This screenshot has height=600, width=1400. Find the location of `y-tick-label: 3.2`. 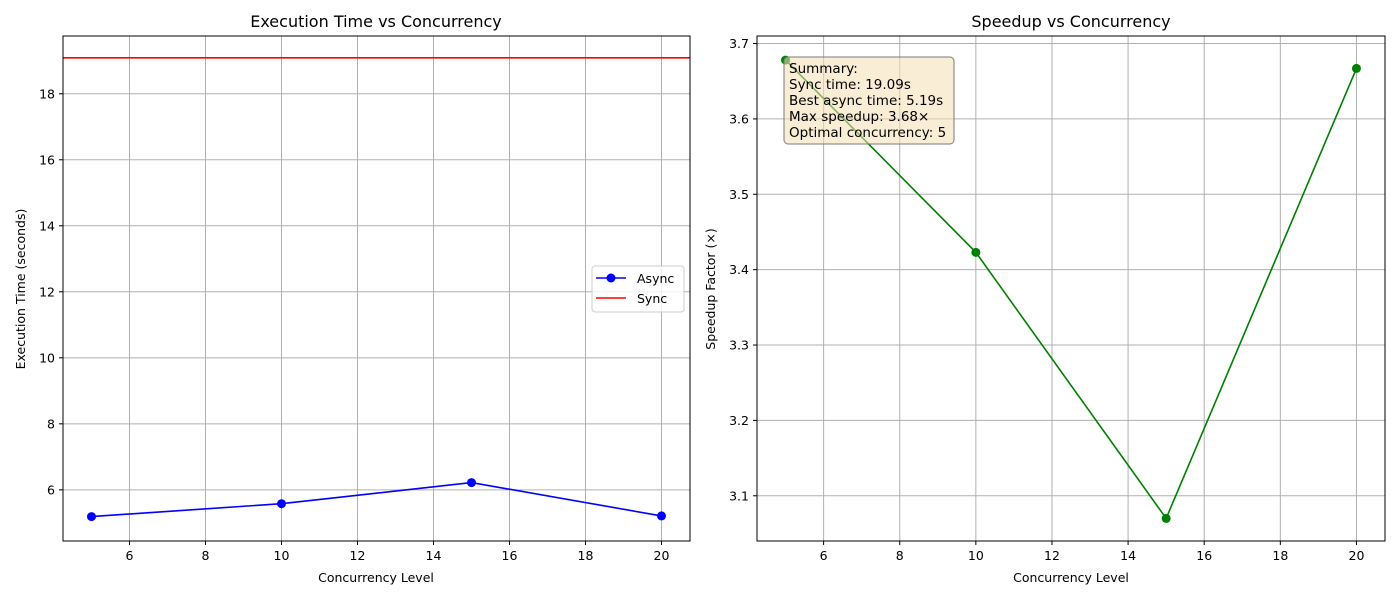

y-tick-label: 3.2 is located at coordinates (739, 420).